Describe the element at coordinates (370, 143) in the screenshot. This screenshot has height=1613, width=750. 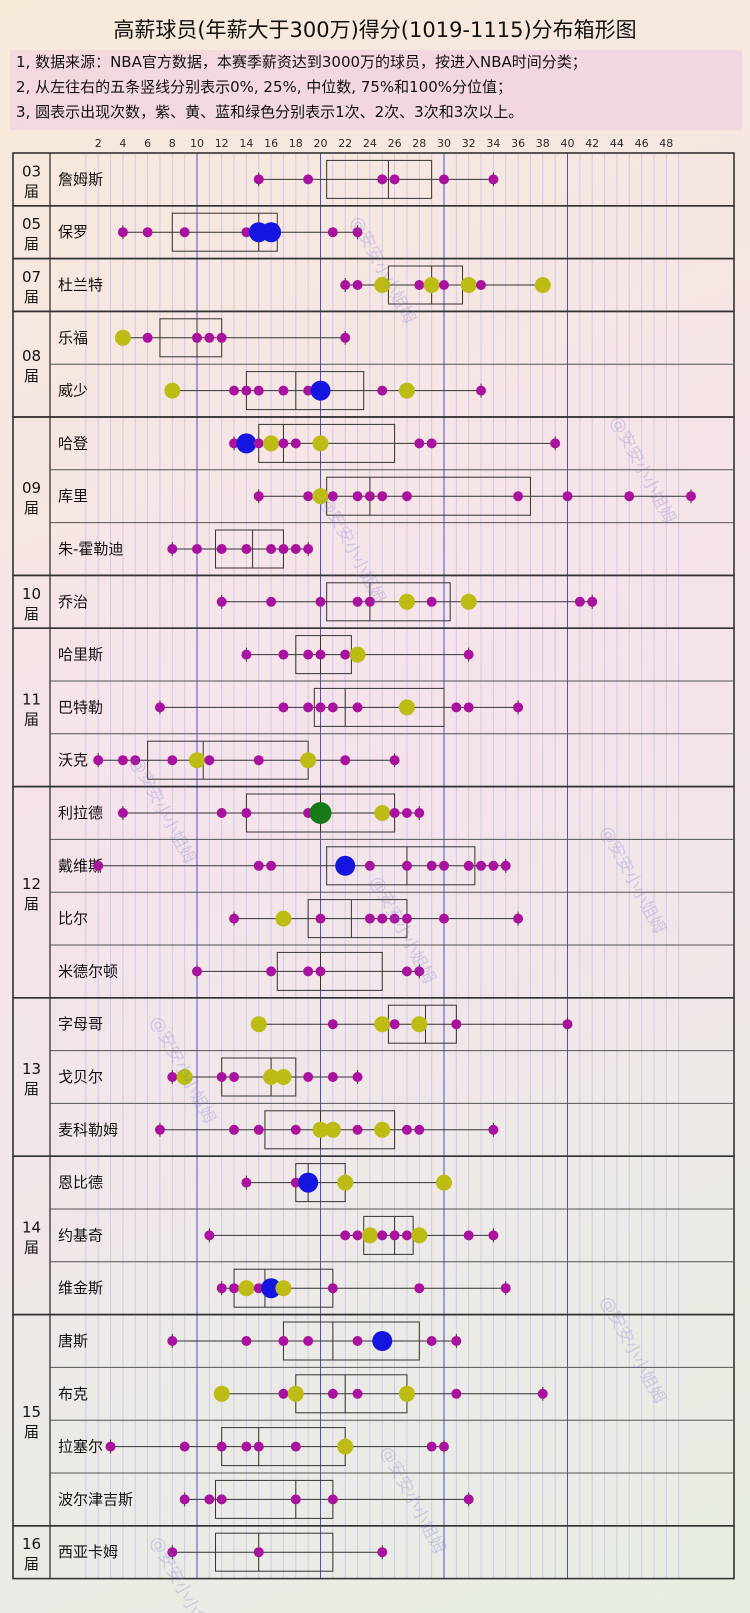
I see `x-tick-label: 24` at that location.